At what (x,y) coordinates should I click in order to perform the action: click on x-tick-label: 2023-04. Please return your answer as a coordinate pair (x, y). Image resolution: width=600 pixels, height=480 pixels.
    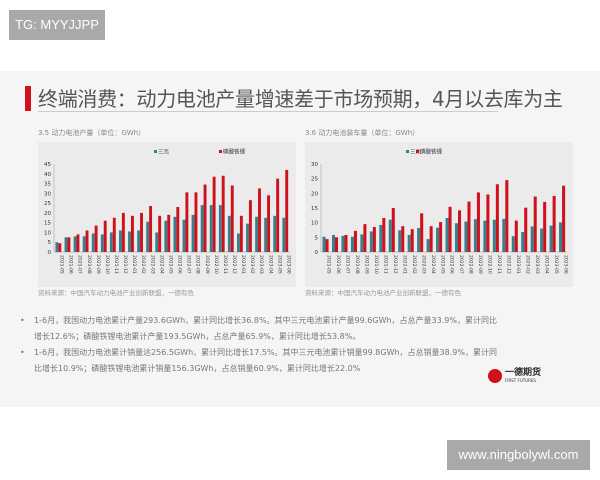
    Looking at the image, I should click on (546, 264).